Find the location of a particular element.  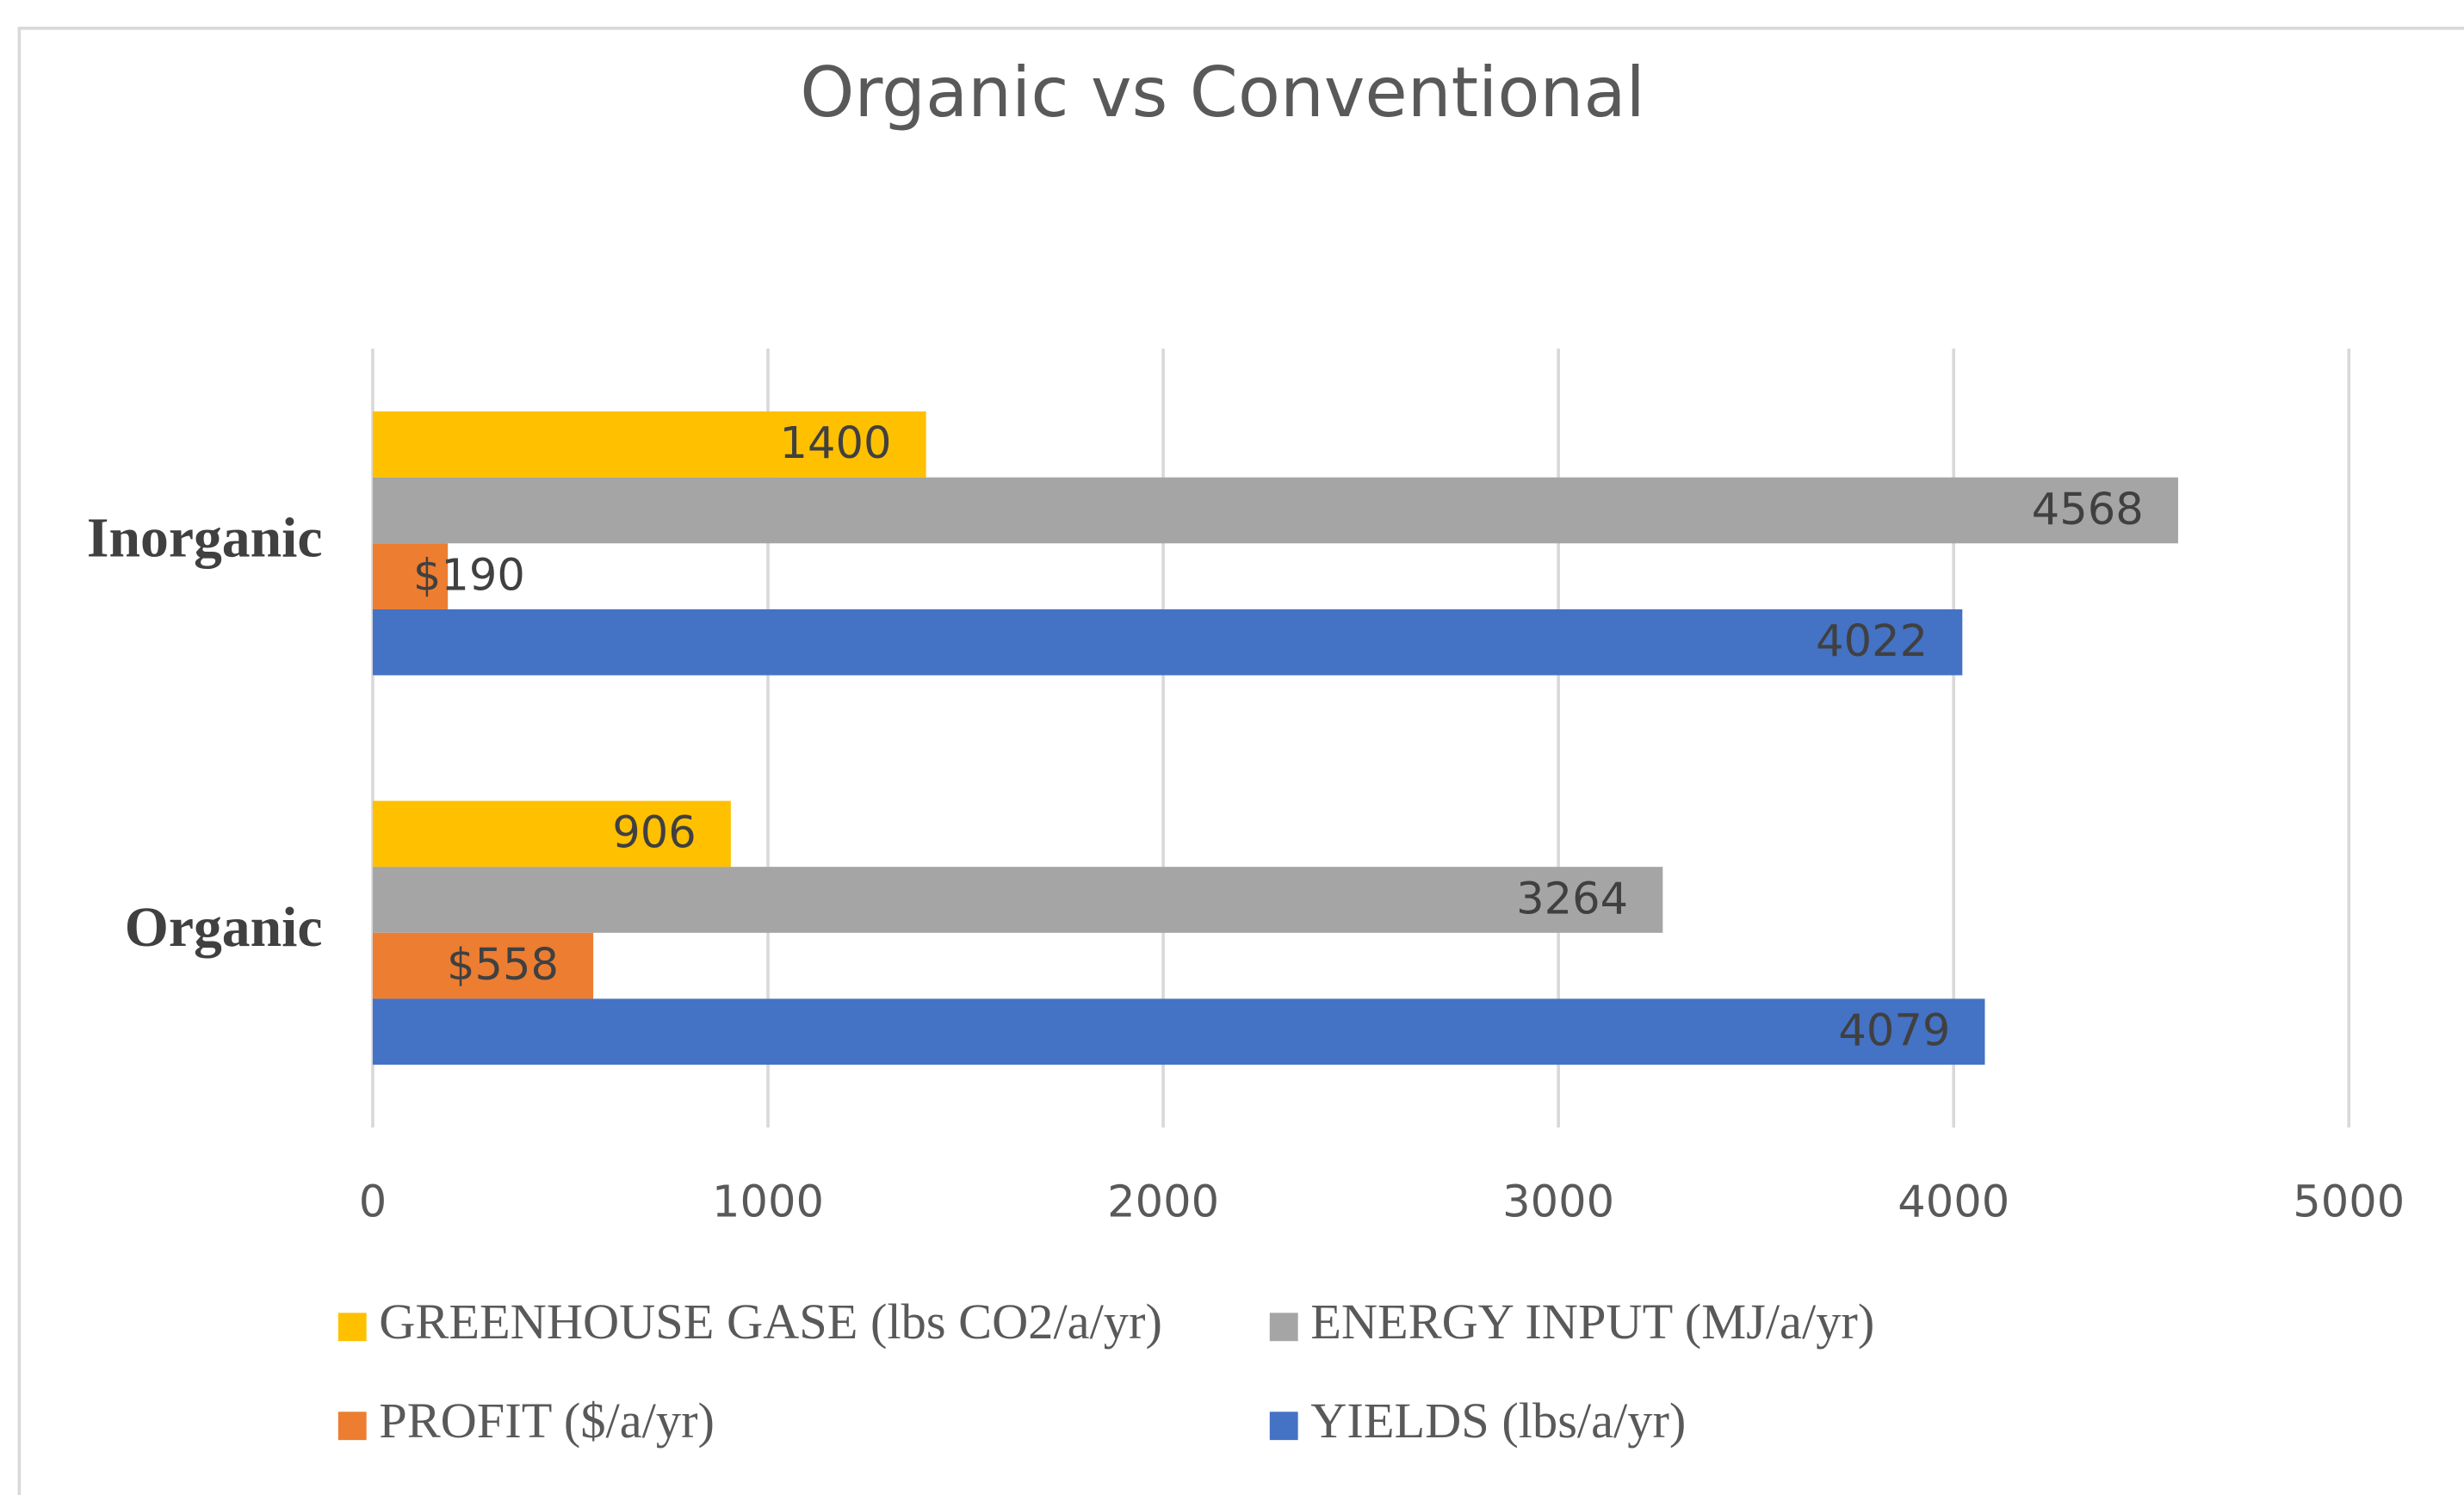

data-label: 4568 is located at coordinates (2088, 510).